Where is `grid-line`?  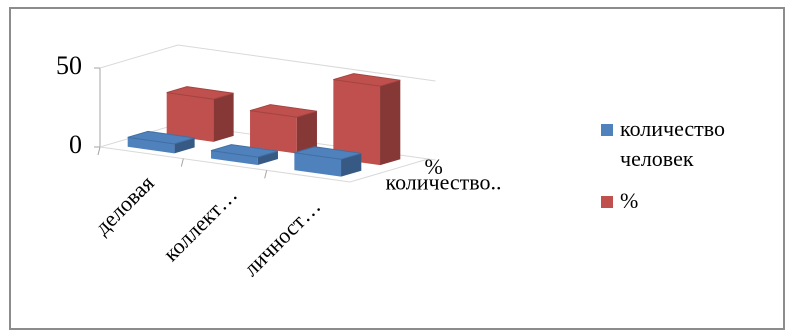
grid-line is located at coordinates (267, 63).